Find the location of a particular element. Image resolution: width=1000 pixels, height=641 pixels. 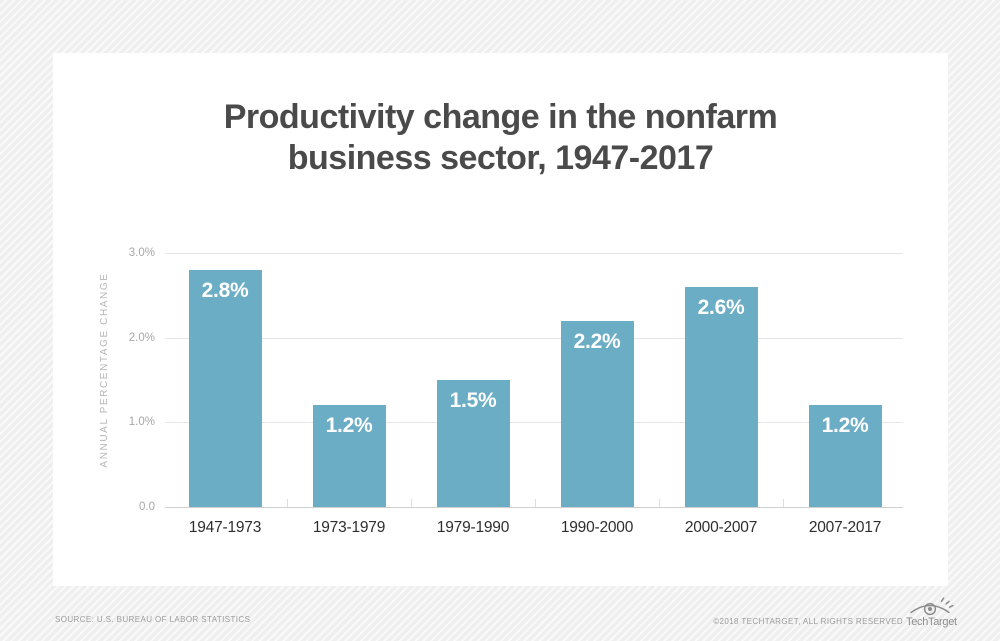

x-category-label: 1979-1990 is located at coordinates (473, 527).